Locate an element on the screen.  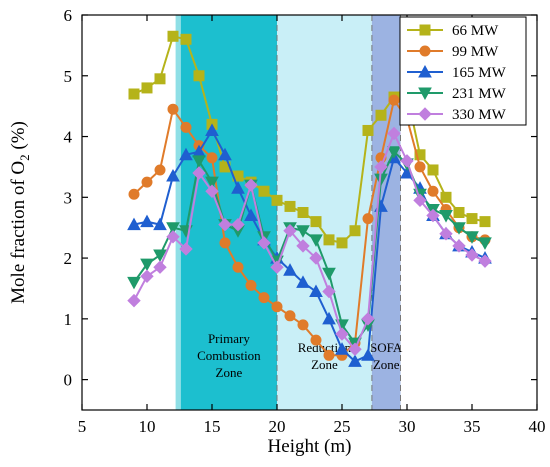
legend: 66 MW 99 MW 165 MW 231 MW 330 MW is located at coordinates (463, 71).